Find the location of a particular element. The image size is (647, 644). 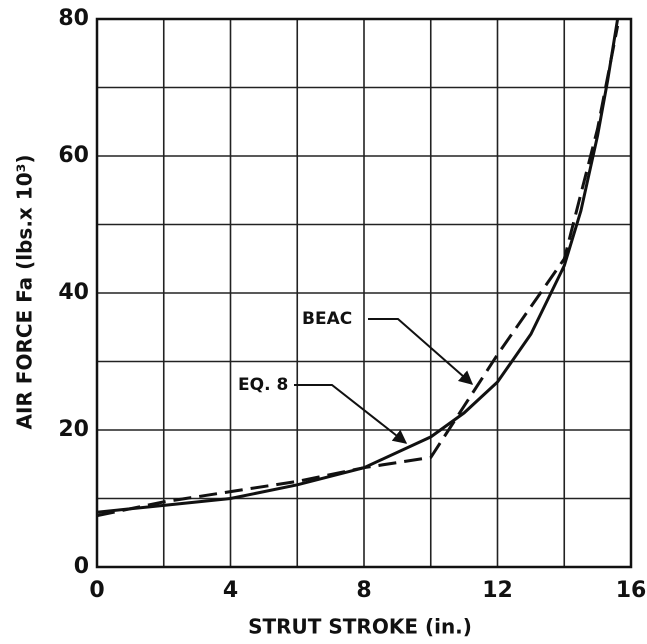

y-axis-label: AIR FORCE Fa (lbs.x 10³) is located at coordinates (25, 291).